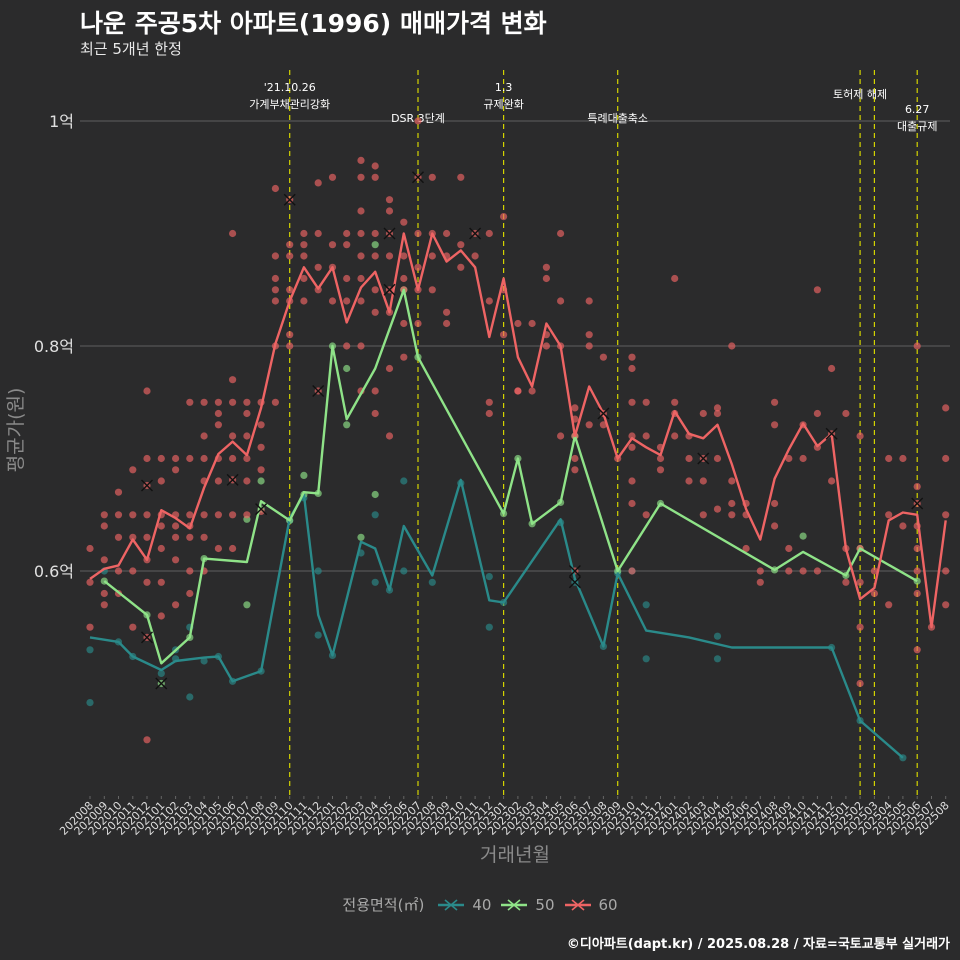 Image resolution: width=960 pixels, height=960 pixels. Describe the element at coordinates (54, 571) in the screenshot. I see `y-tick-label: 0.6억` at that location.